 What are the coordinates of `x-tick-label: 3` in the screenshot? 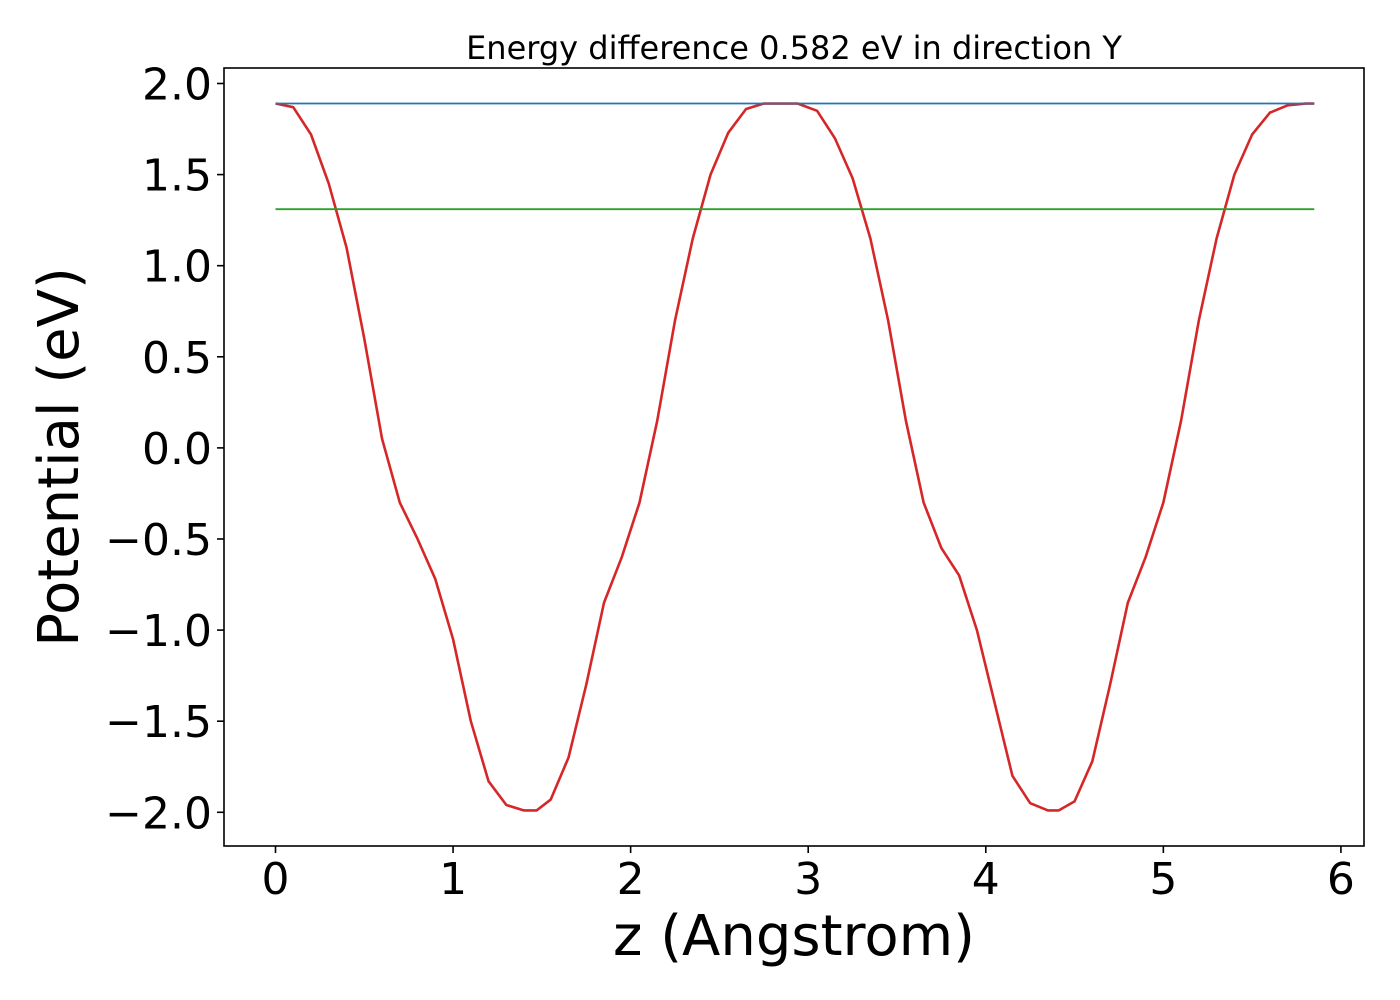 It's located at (808, 879).